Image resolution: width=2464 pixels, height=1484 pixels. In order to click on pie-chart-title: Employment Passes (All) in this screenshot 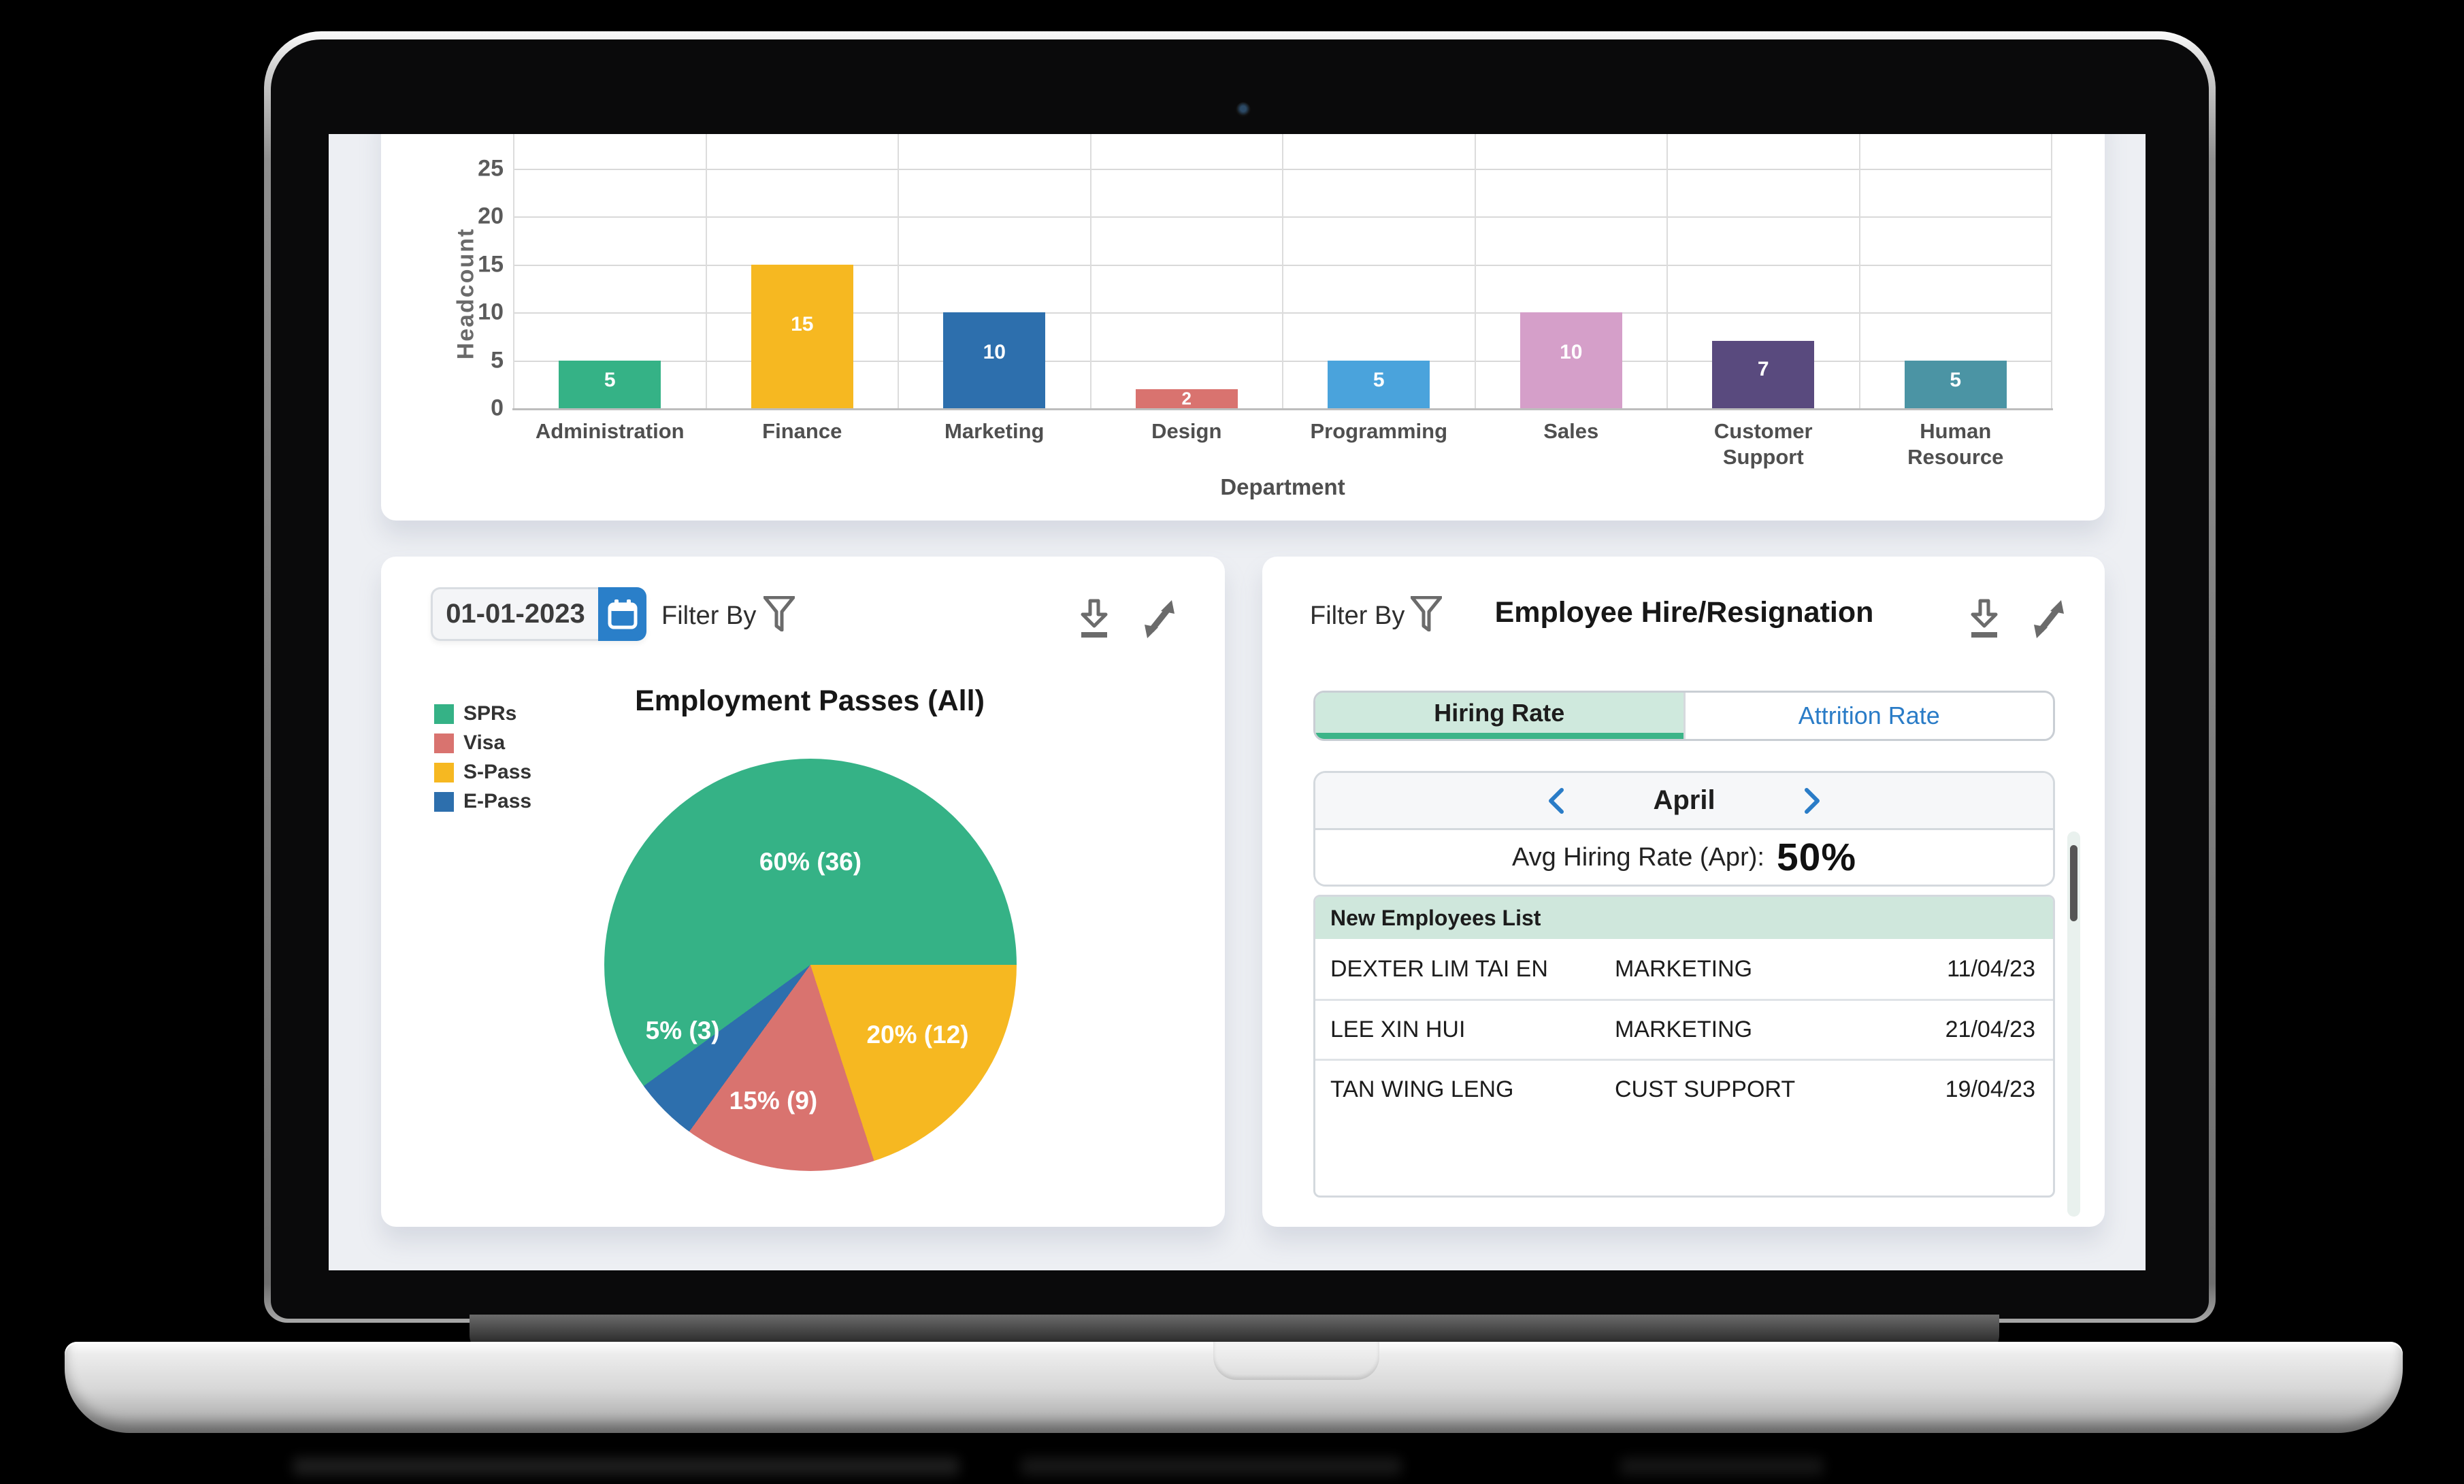, I will do `click(810, 701)`.